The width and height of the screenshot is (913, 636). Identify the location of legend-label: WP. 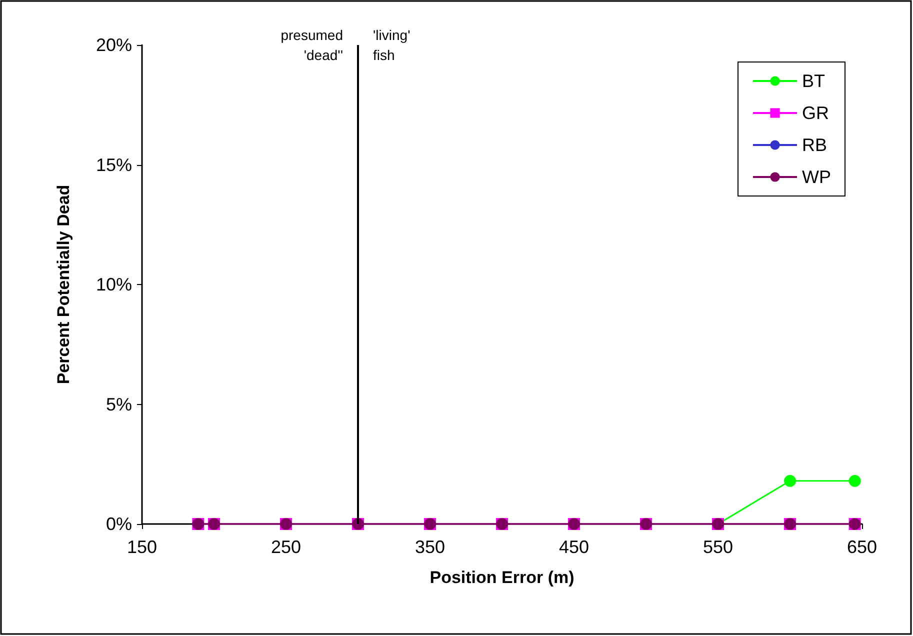
(817, 177).